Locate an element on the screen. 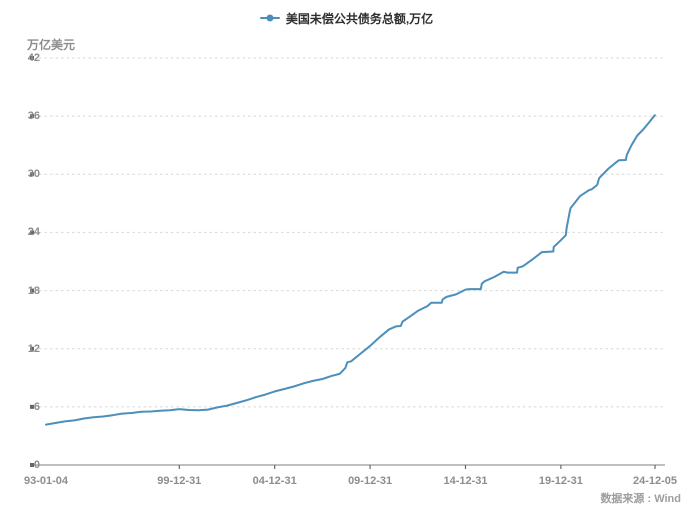 This screenshot has height=521, width=693. x-axis-tick-label: 93-01-04 is located at coordinates (46, 481).